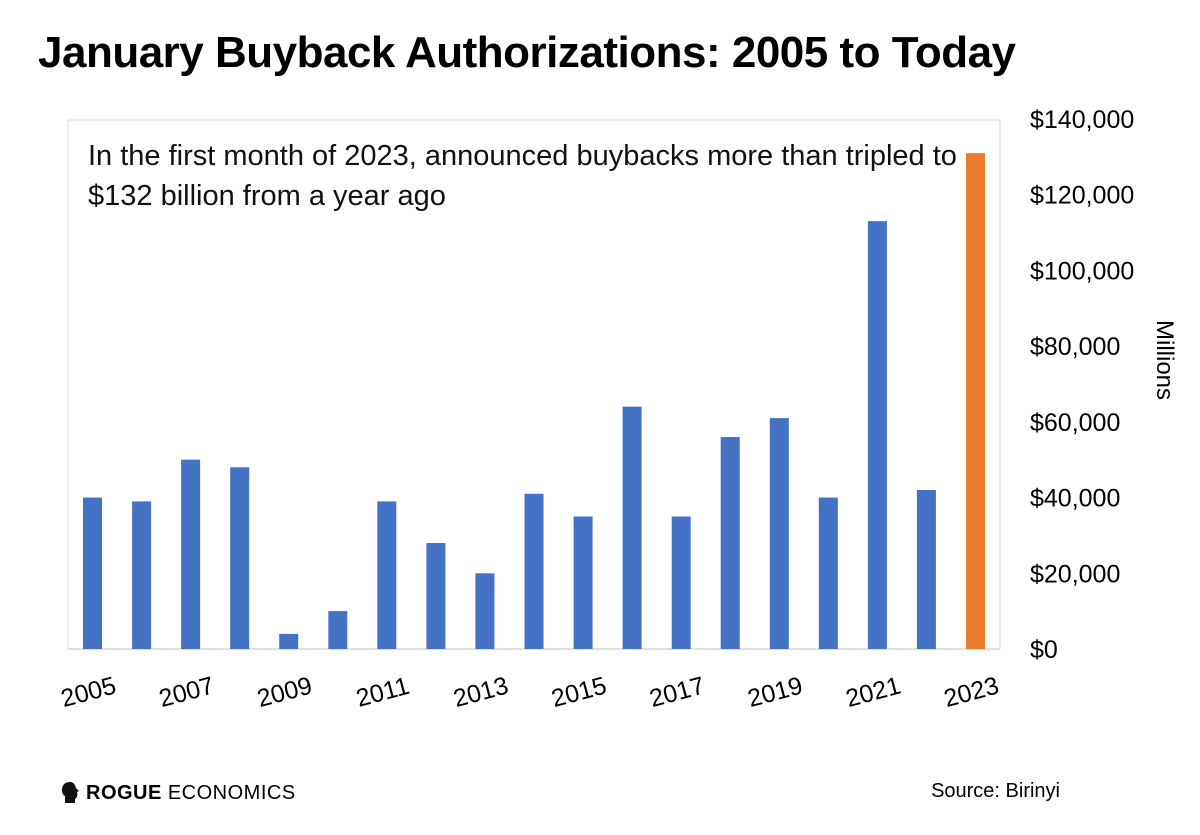 Image resolution: width=1200 pixels, height=835 pixels. I want to click on y-tick-1: $20,000, so click(1075, 574).